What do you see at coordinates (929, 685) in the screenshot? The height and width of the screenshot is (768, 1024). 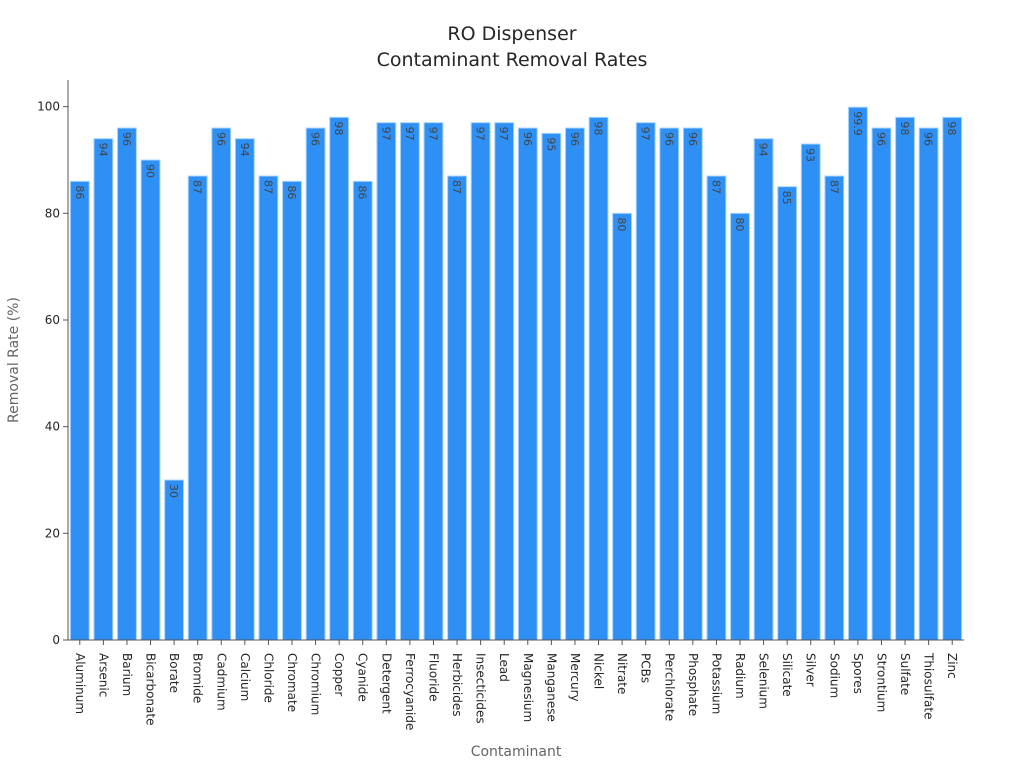 I see `x-tick-label: Thiosulfate` at bounding box center [929, 685].